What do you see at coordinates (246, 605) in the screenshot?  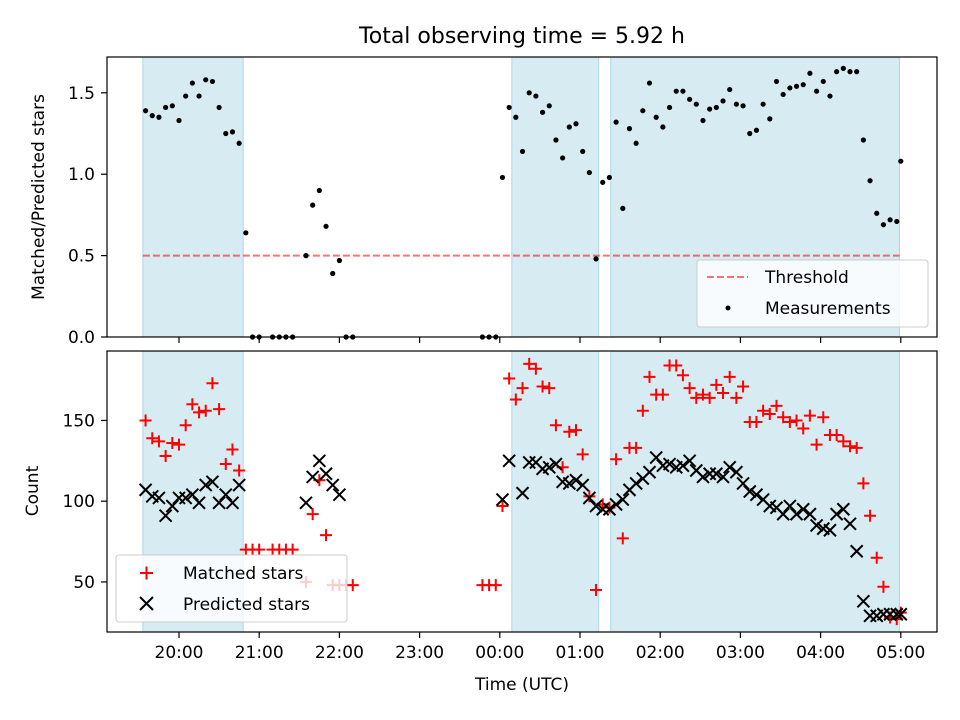 I see `predicted-legend-label: Predicted stars` at bounding box center [246, 605].